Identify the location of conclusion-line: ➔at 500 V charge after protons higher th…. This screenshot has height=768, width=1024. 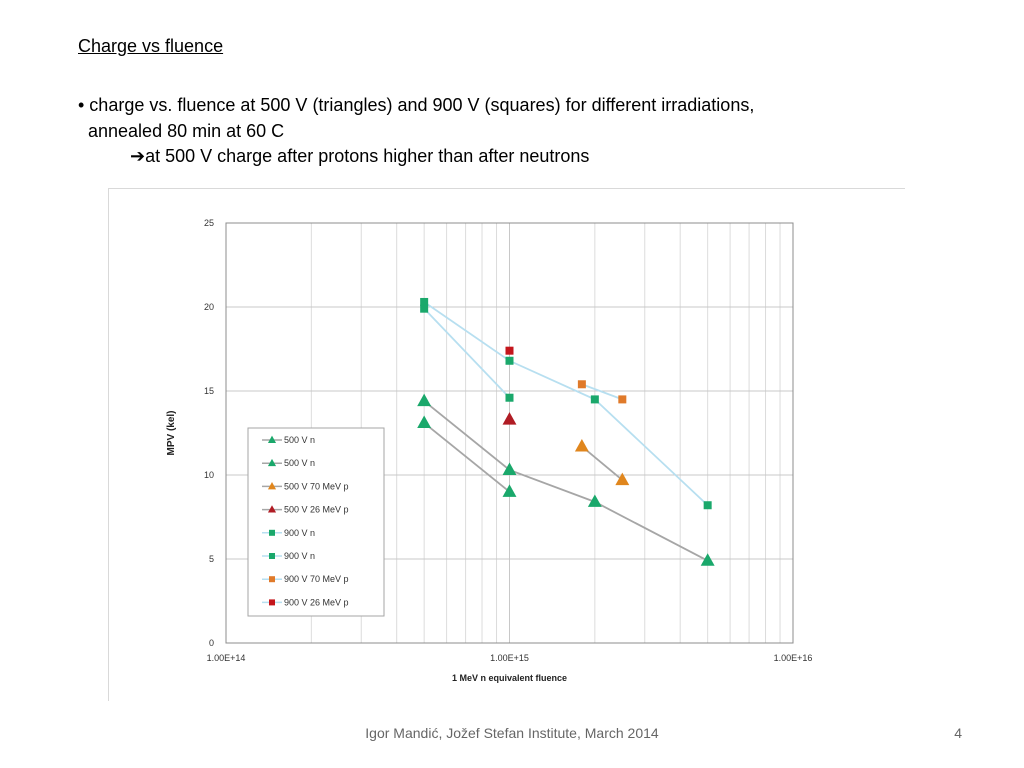
(359, 156).